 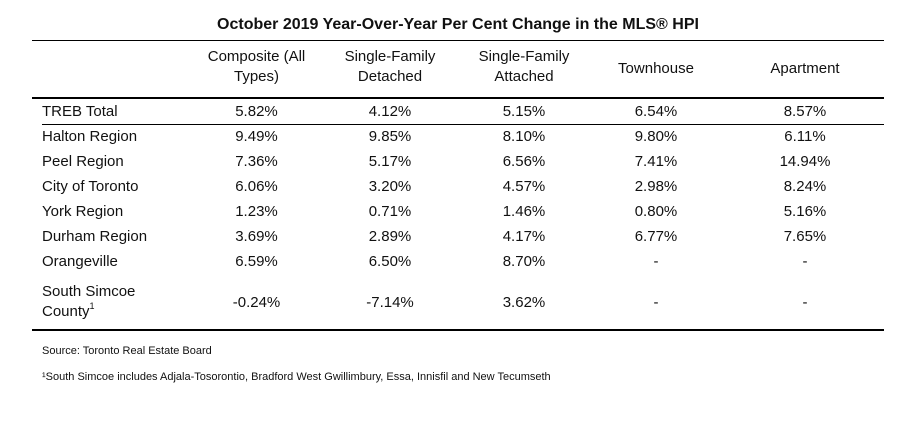 What do you see at coordinates (524, 302) in the screenshot?
I see `table-cell: 3.62%` at bounding box center [524, 302].